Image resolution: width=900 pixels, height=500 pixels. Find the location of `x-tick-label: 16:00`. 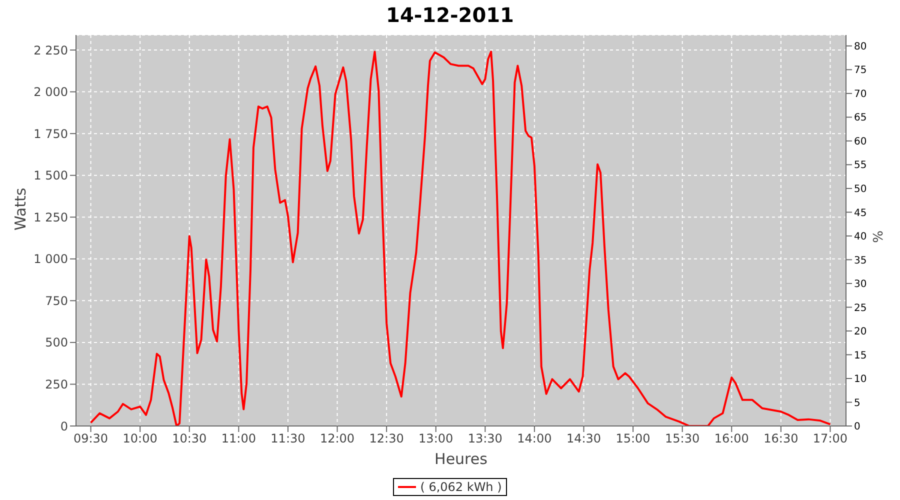

x-tick-label: 16:00 is located at coordinates (731, 439).